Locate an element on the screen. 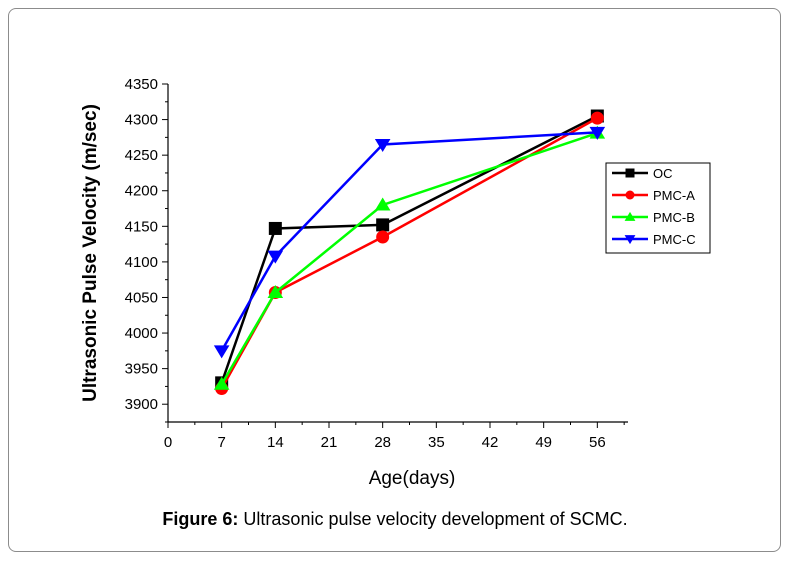 The width and height of the screenshot is (790, 561). y-tick-label: 4300 is located at coordinates (141, 120).